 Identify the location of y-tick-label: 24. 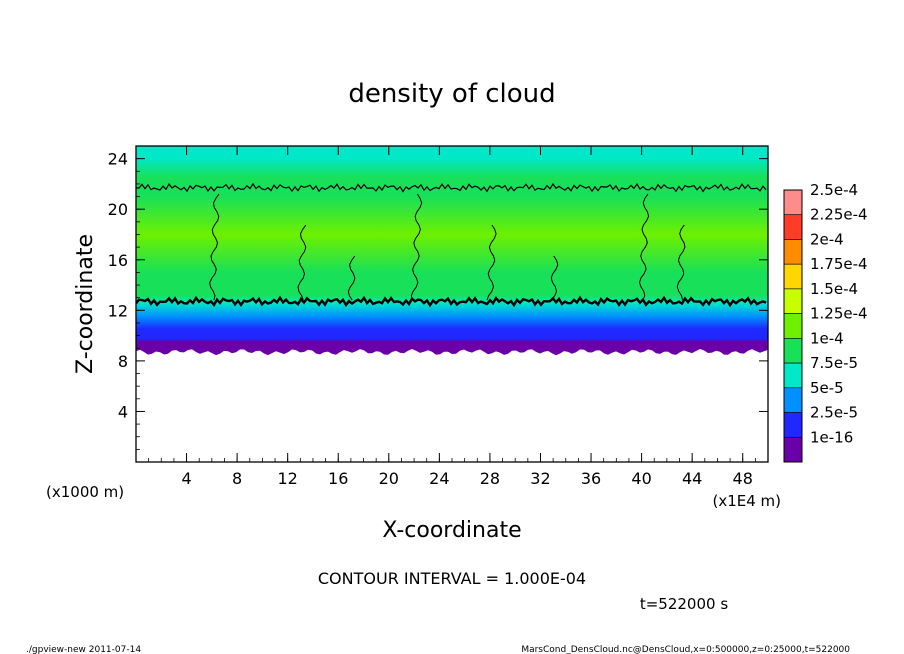
(118, 159).